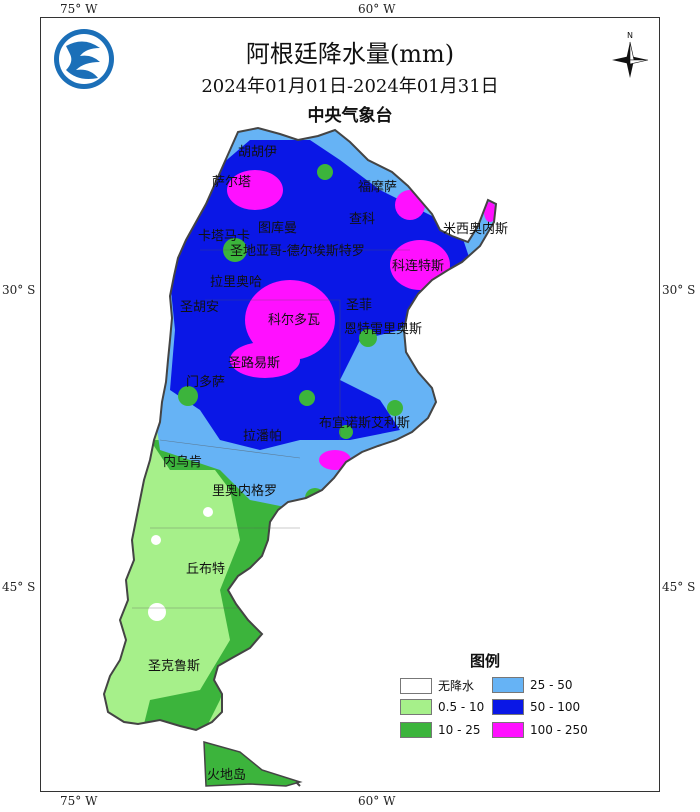 Image resolution: width=700 pixels, height=812 pixels. I want to click on place-label-formosa: 福摩萨, so click(377, 187).